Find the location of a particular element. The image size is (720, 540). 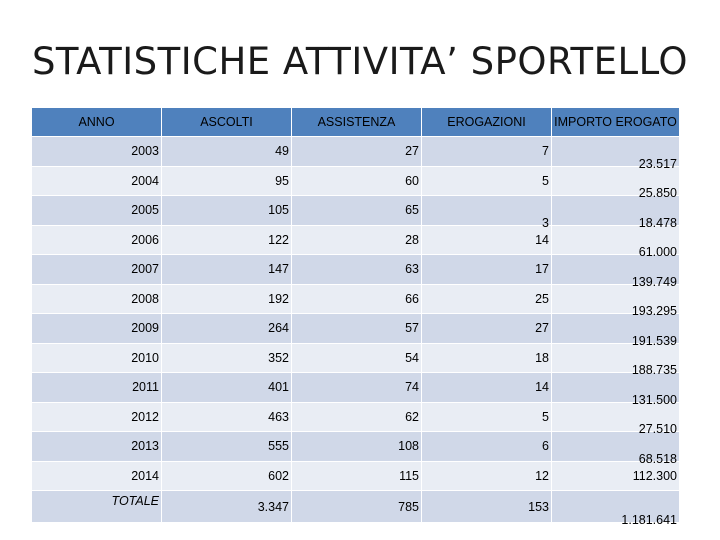

cell-erogazioni: 18 is located at coordinates (486, 357).